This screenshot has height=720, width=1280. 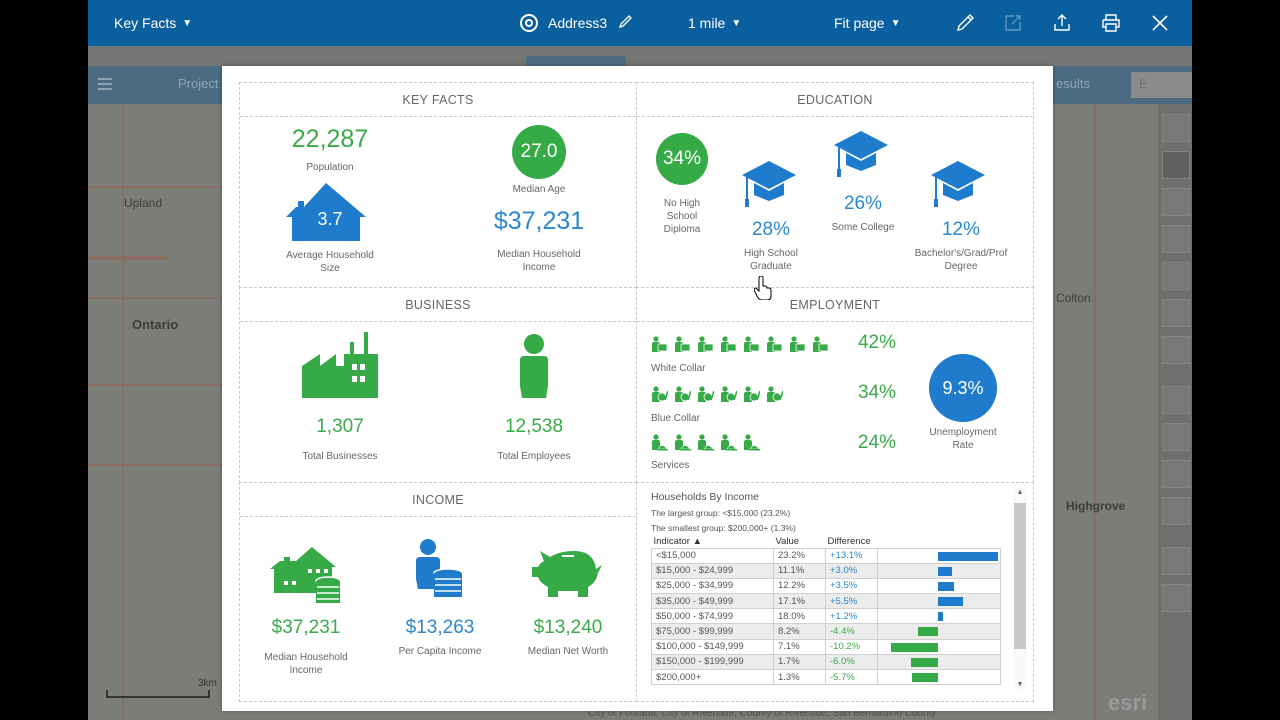 I want to click on report-dropdown-label: Key Facts, so click(x=145, y=23).